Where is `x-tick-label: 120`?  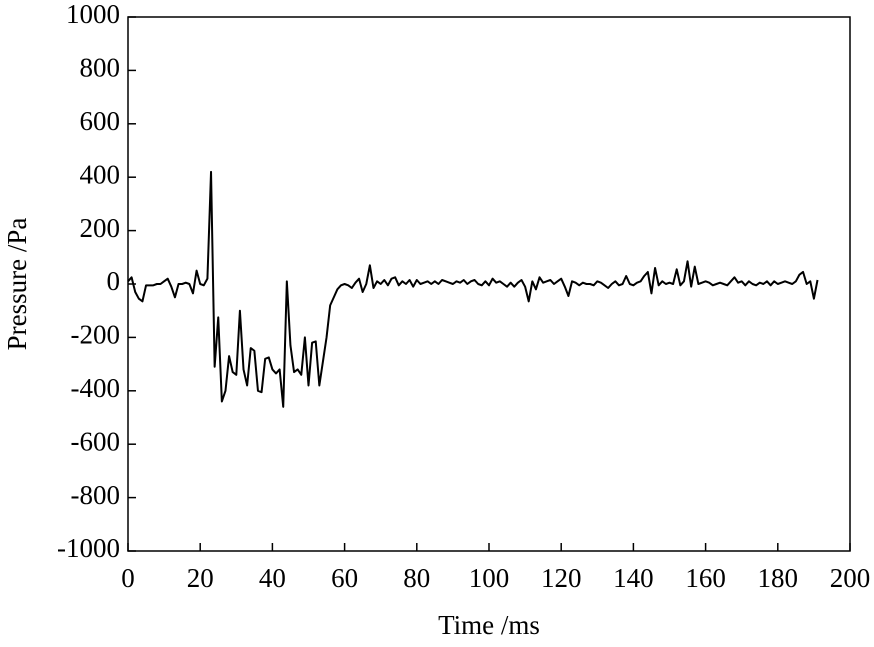
x-tick-label: 120 is located at coordinates (561, 578).